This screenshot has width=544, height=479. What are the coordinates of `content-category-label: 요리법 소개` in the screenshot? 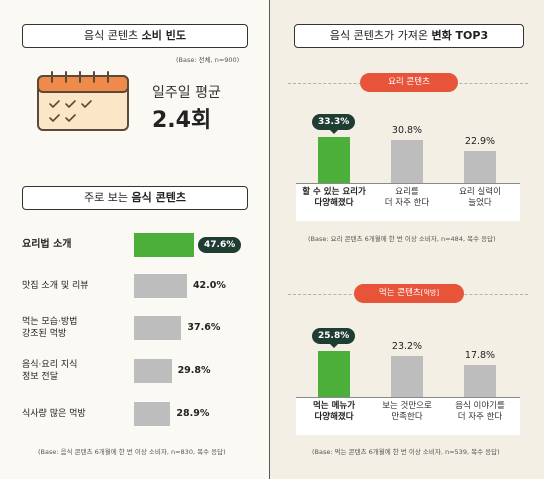 It's located at (46, 245).